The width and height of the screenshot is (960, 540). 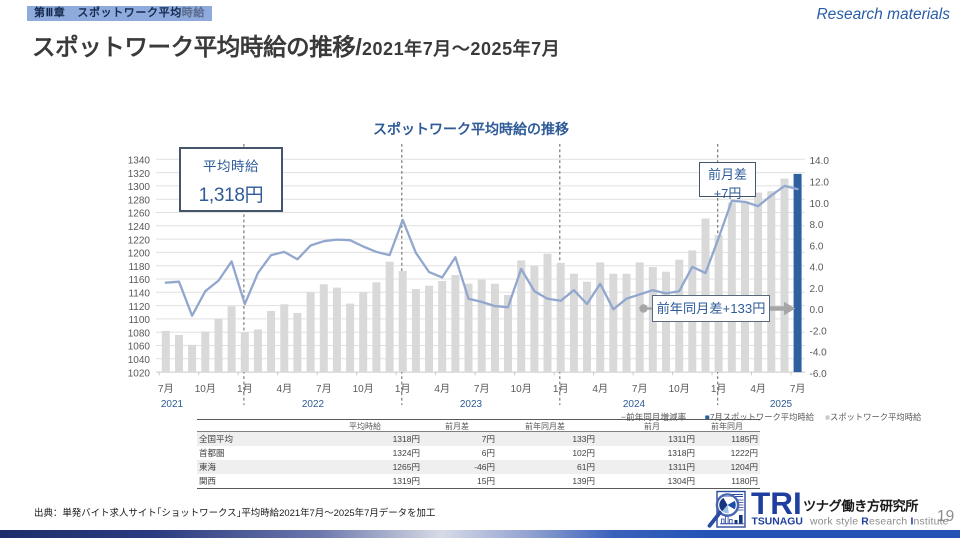 I want to click on svg-text: 4.0, so click(x=817, y=268).